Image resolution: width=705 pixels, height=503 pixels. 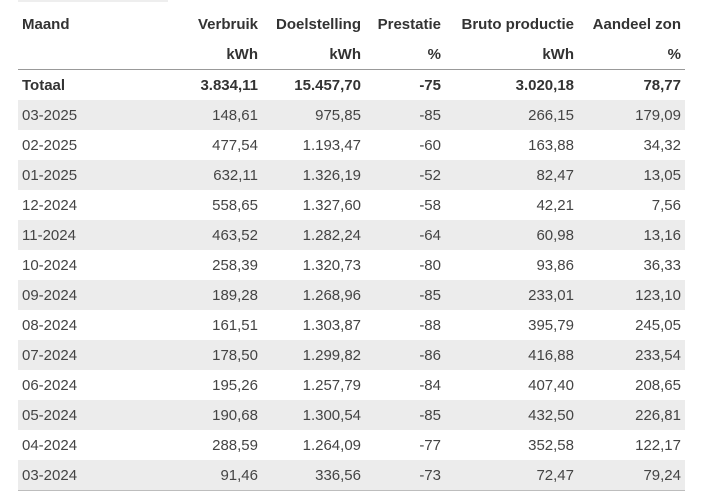 What do you see at coordinates (430, 85) in the screenshot?
I see `total-prestatie: -75` at bounding box center [430, 85].